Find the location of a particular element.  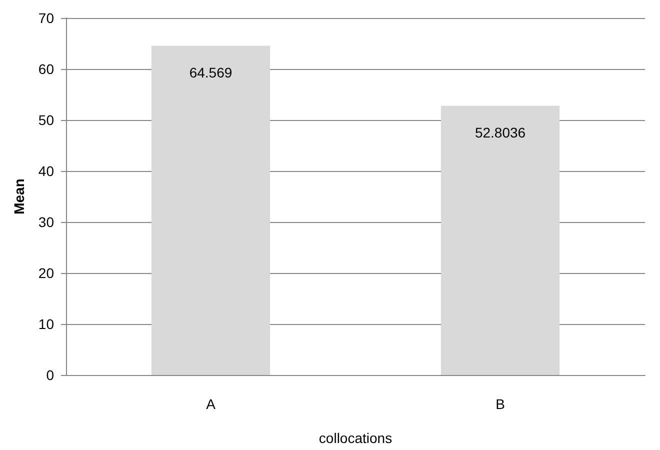

data-label: 64.569 is located at coordinates (210, 72).